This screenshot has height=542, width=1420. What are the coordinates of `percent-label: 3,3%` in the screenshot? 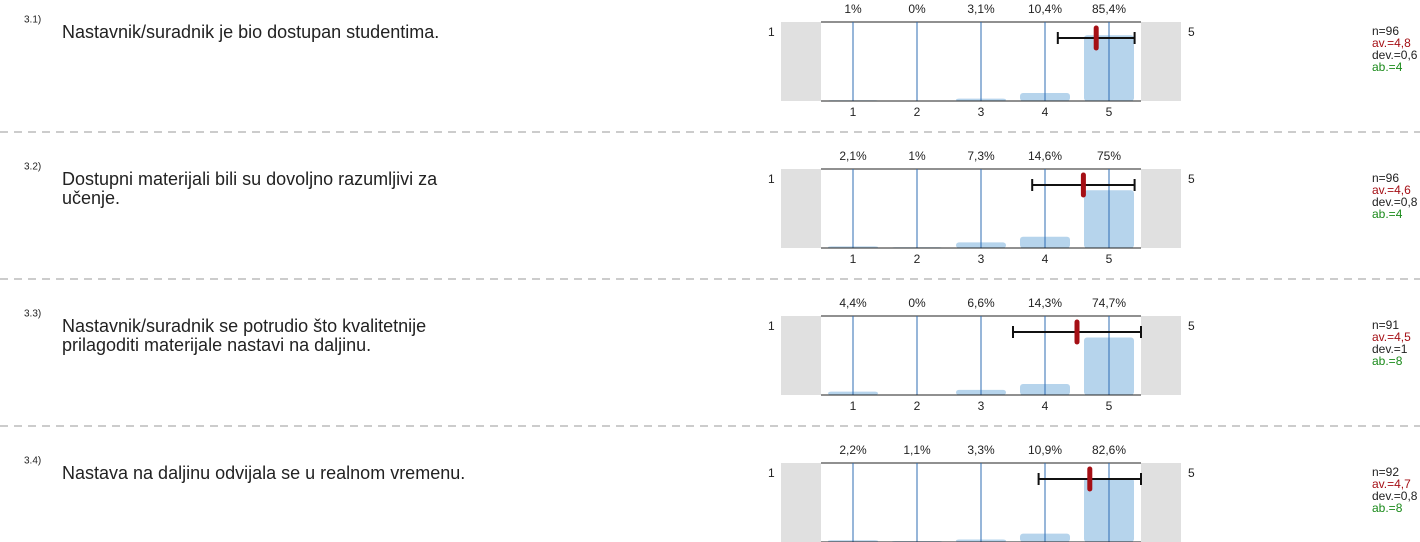 It's located at (981, 450).